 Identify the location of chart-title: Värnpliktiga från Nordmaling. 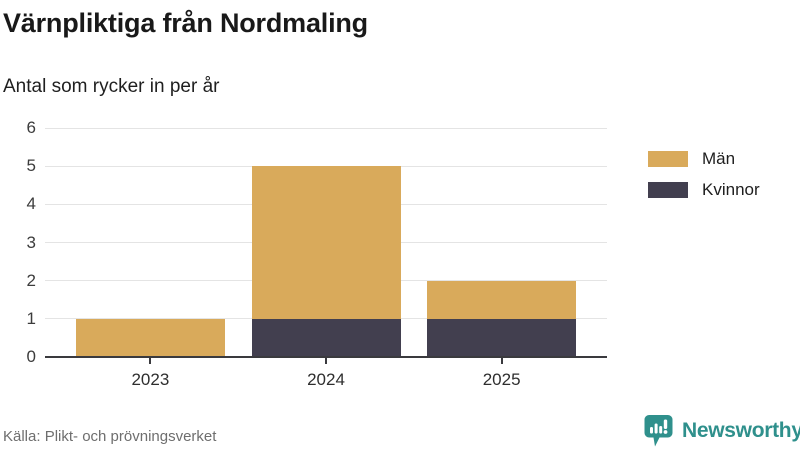
(185, 23).